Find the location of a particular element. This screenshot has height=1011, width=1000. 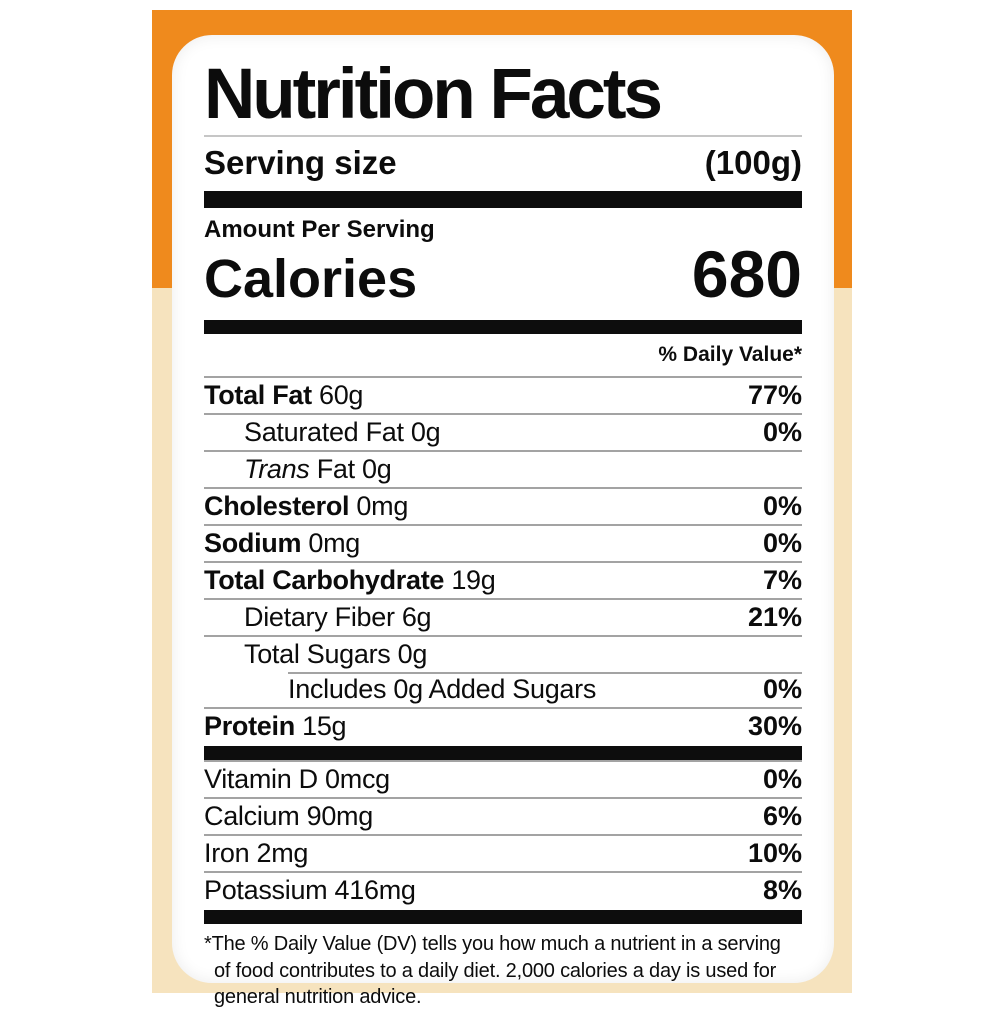

nutrient-row: Saturated Fat 0g 0% is located at coordinates (503, 431).